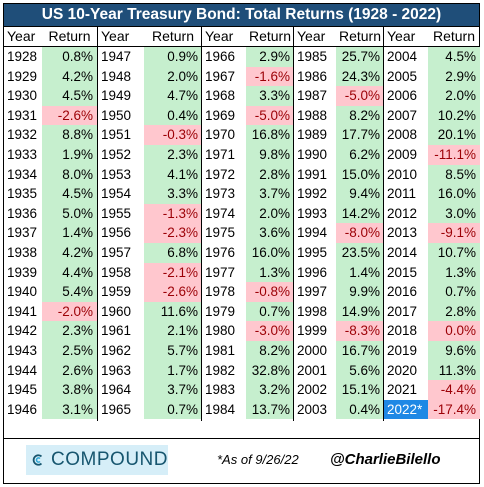  Describe the element at coordinates (339, 331) in the screenshot. I see `table-row: 1999 -8.3%` at that location.